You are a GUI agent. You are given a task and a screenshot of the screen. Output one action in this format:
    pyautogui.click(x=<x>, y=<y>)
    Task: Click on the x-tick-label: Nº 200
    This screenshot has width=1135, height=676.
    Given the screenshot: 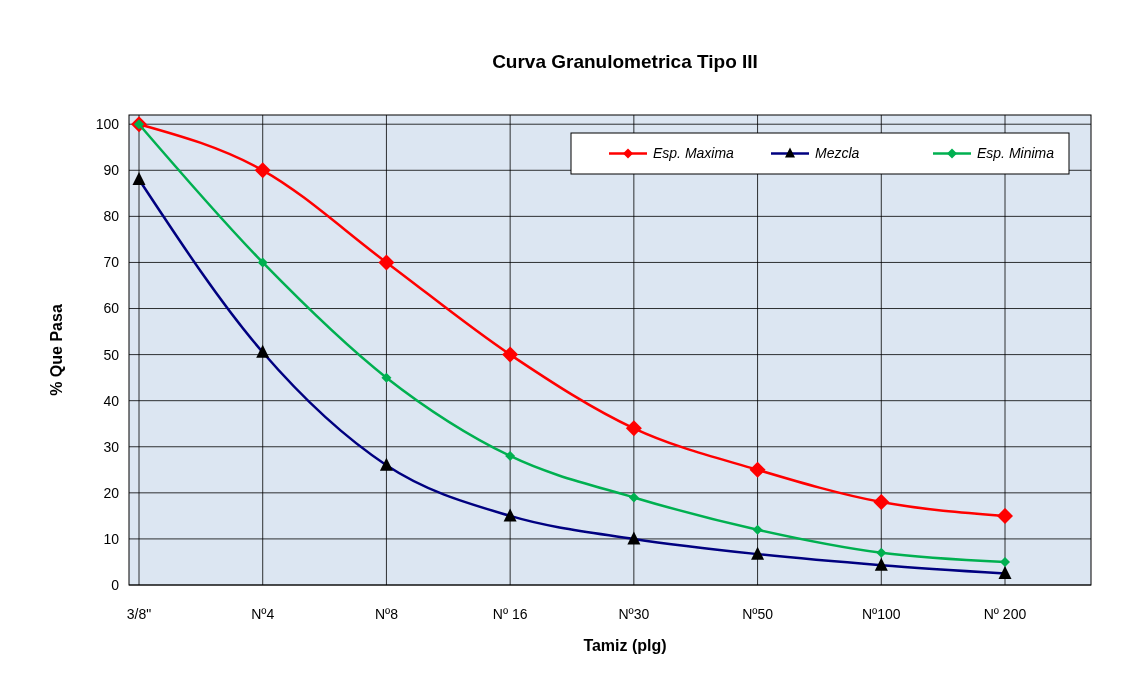 What is the action you would take?
    pyautogui.click(x=1005, y=614)
    